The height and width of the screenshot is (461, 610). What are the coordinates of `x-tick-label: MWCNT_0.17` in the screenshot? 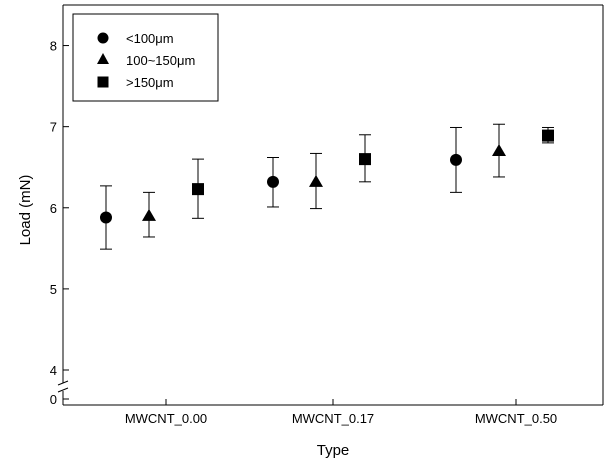 It's located at (333, 418).